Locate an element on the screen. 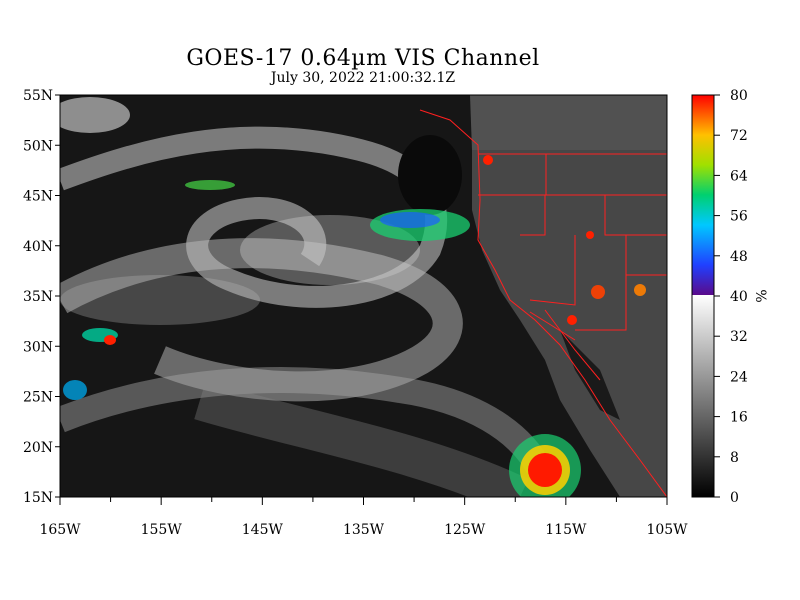 Image resolution: width=800 pixels, height=600 pixels. colorbar-tick-label: 8 is located at coordinates (734, 458).